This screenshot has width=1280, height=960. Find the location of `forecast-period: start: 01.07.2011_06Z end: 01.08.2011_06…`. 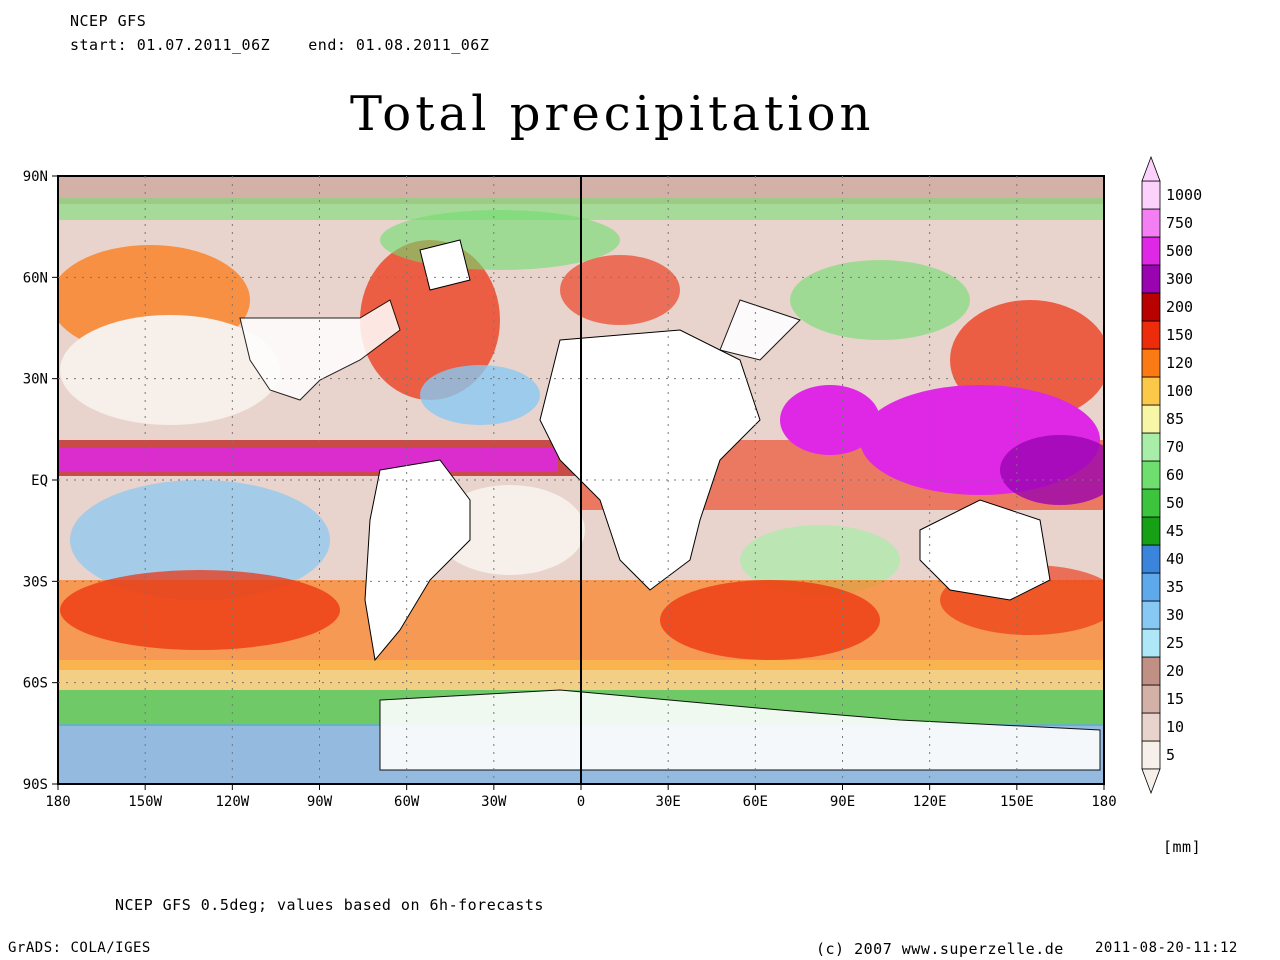

forecast-period: start: 01.07.2011_06Z end: 01.08.2011_06… is located at coordinates (280, 45).